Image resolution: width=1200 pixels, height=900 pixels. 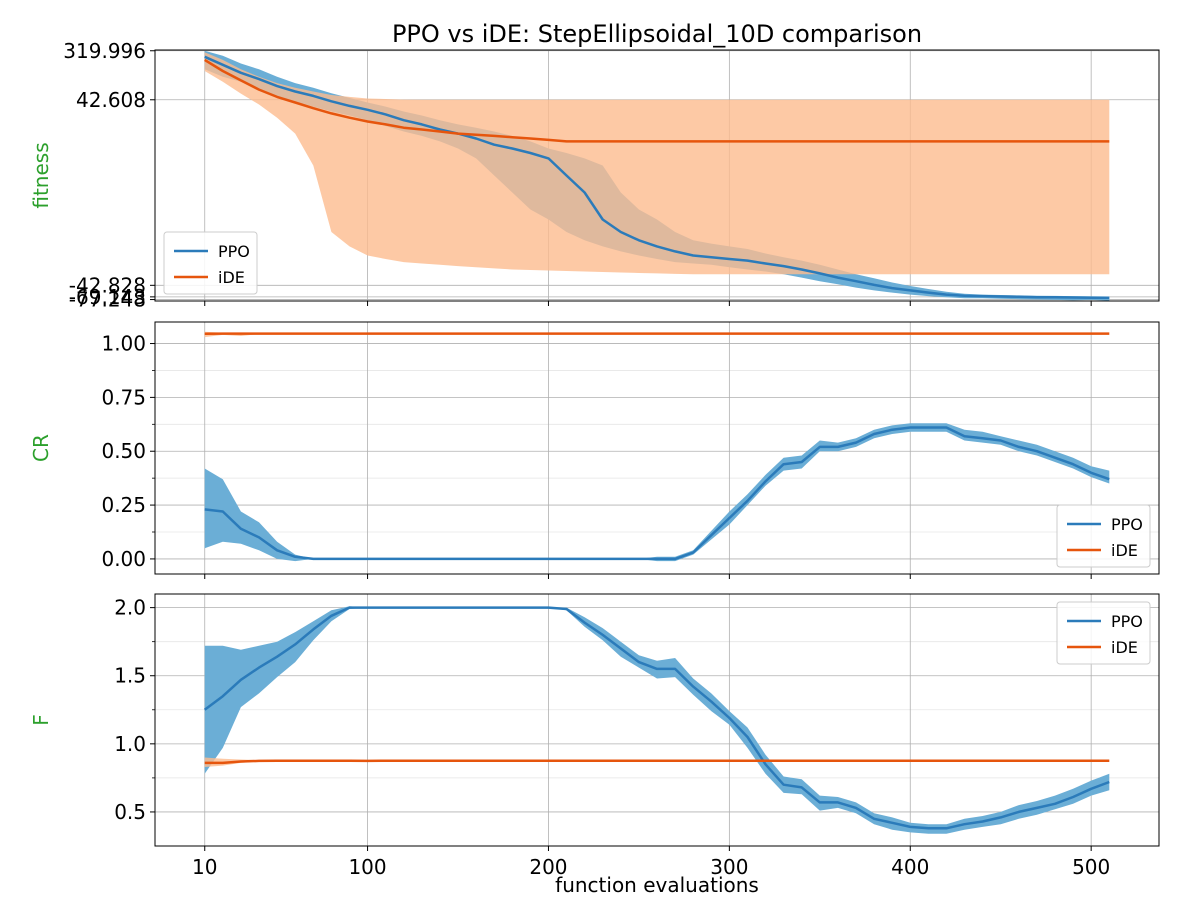 What do you see at coordinates (130, 744) in the screenshot?
I see `y-tick-label: 1.0` at bounding box center [130, 744].